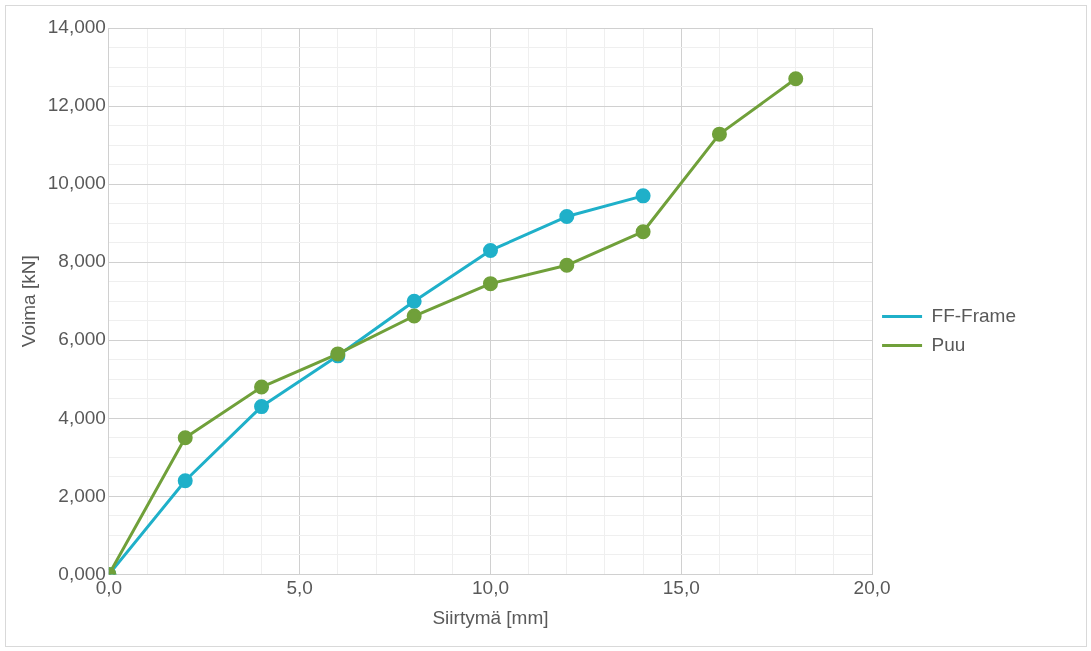 This screenshot has height=651, width=1091. Describe the element at coordinates (76, 27) in the screenshot. I see `y-tick-label: 14,000` at that location.